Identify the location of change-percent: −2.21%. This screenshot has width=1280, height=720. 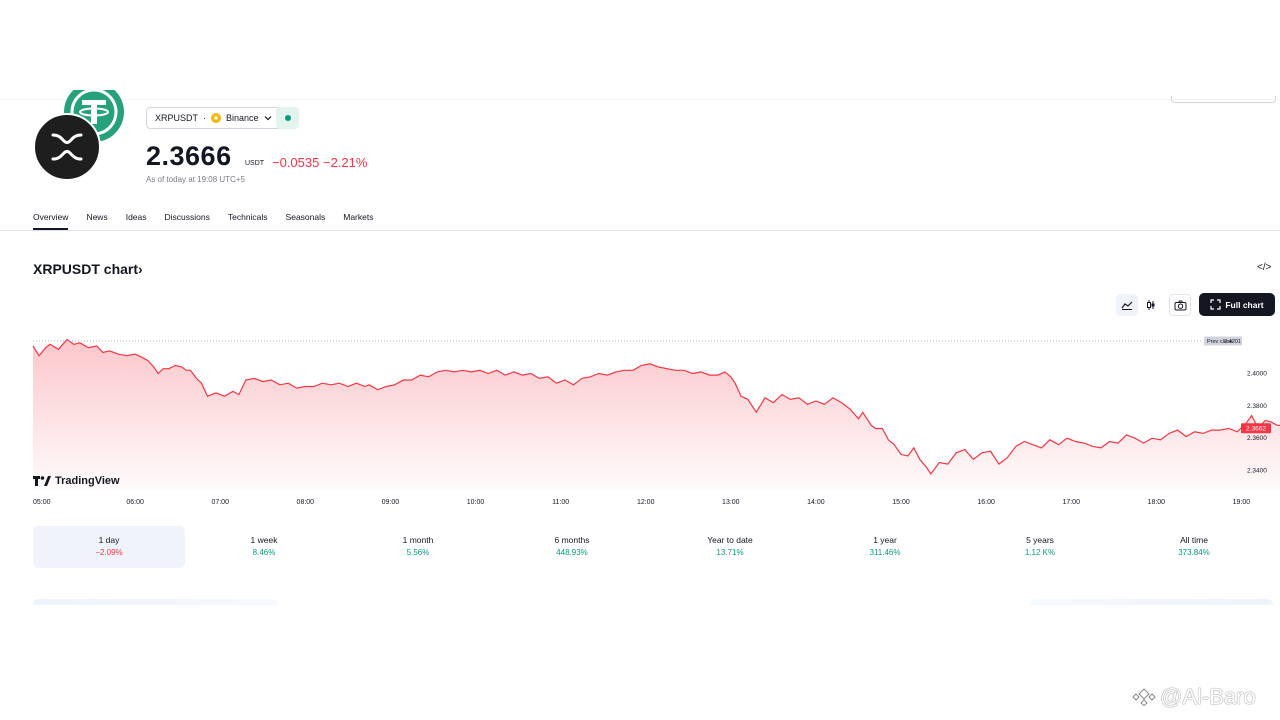
(345, 162).